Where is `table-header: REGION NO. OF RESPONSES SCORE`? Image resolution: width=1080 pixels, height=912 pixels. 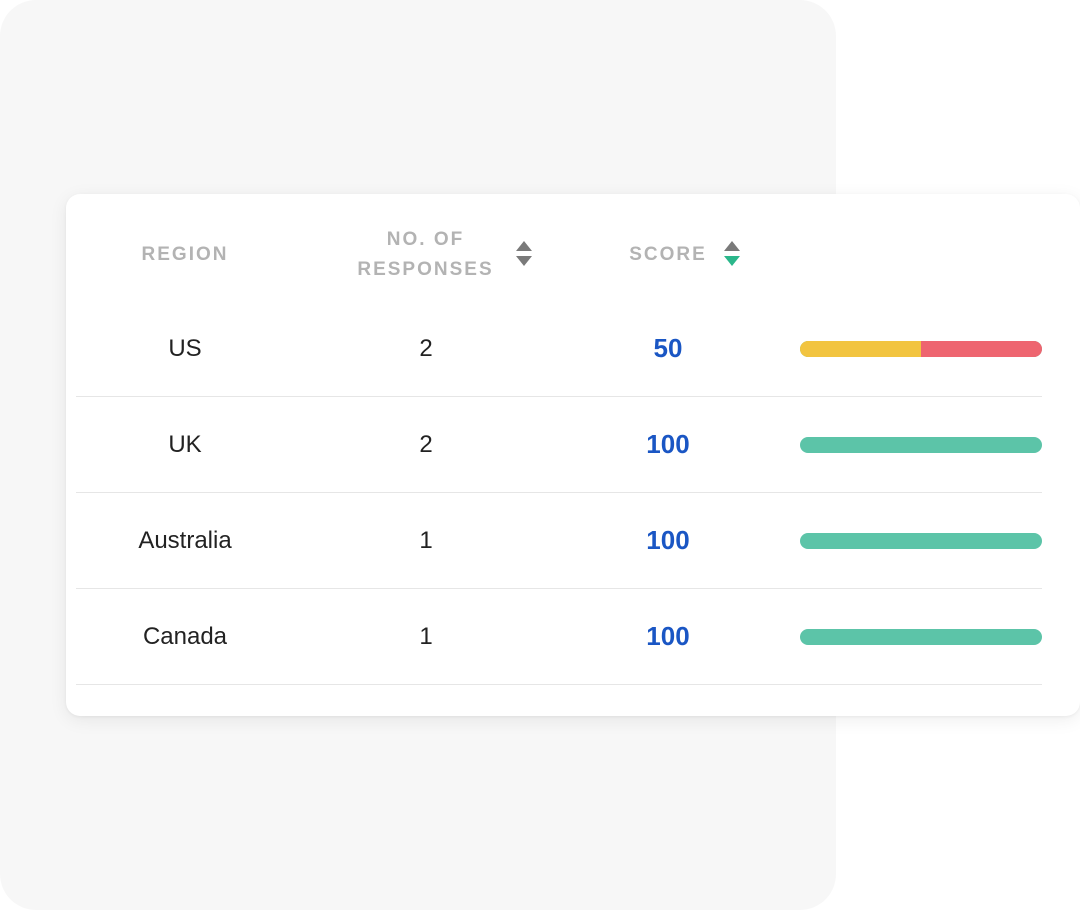
table-header: REGION NO. OF RESPONSES SCORE is located at coordinates (573, 255).